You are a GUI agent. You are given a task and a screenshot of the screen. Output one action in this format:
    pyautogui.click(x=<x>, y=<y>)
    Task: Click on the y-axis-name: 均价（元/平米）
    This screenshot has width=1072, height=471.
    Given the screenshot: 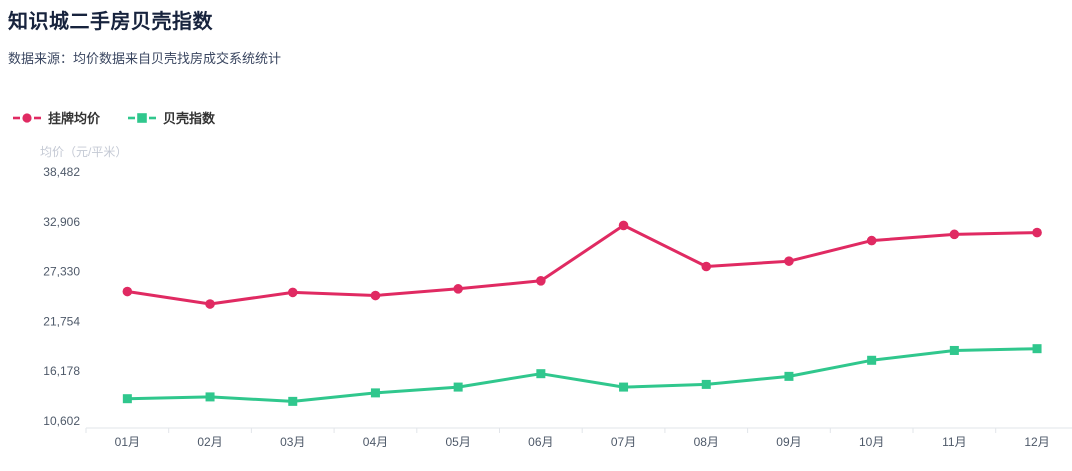 What is the action you would take?
    pyautogui.click(x=84, y=152)
    